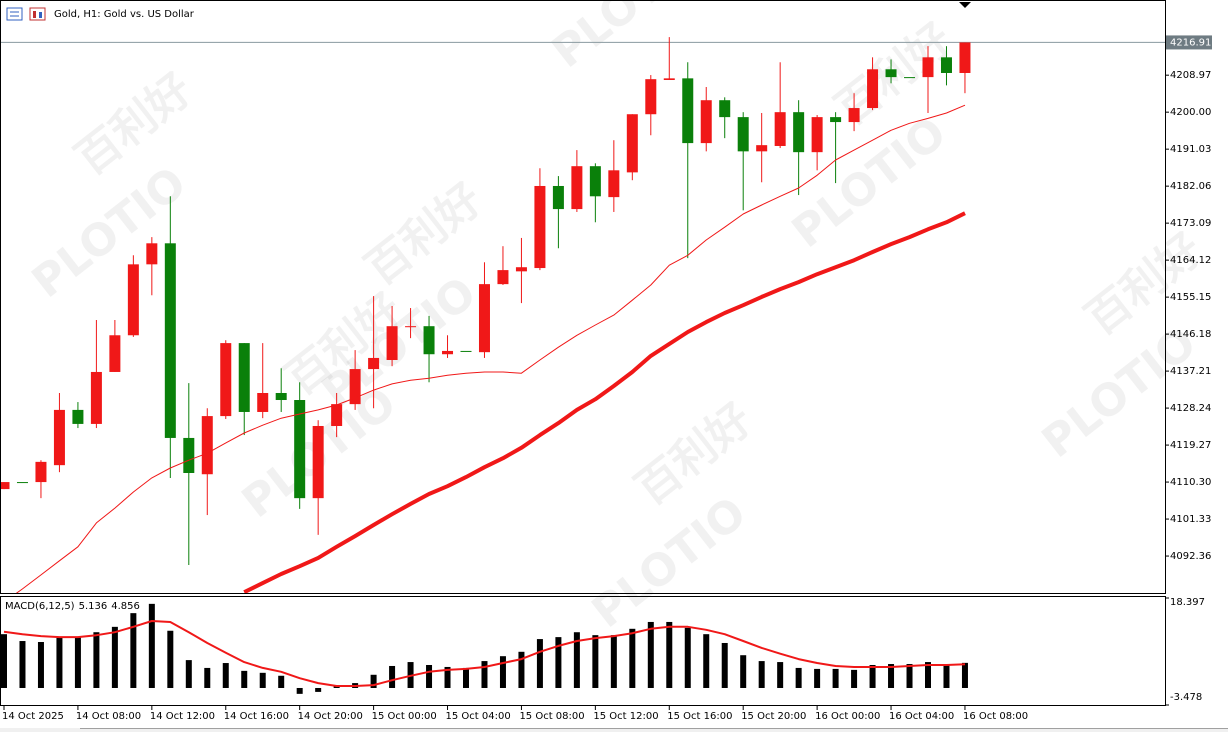 The image size is (1228, 732). Describe the element at coordinates (847, 716) in the screenshot. I see `x-tick-label: 16 Oct 00:00` at that location.